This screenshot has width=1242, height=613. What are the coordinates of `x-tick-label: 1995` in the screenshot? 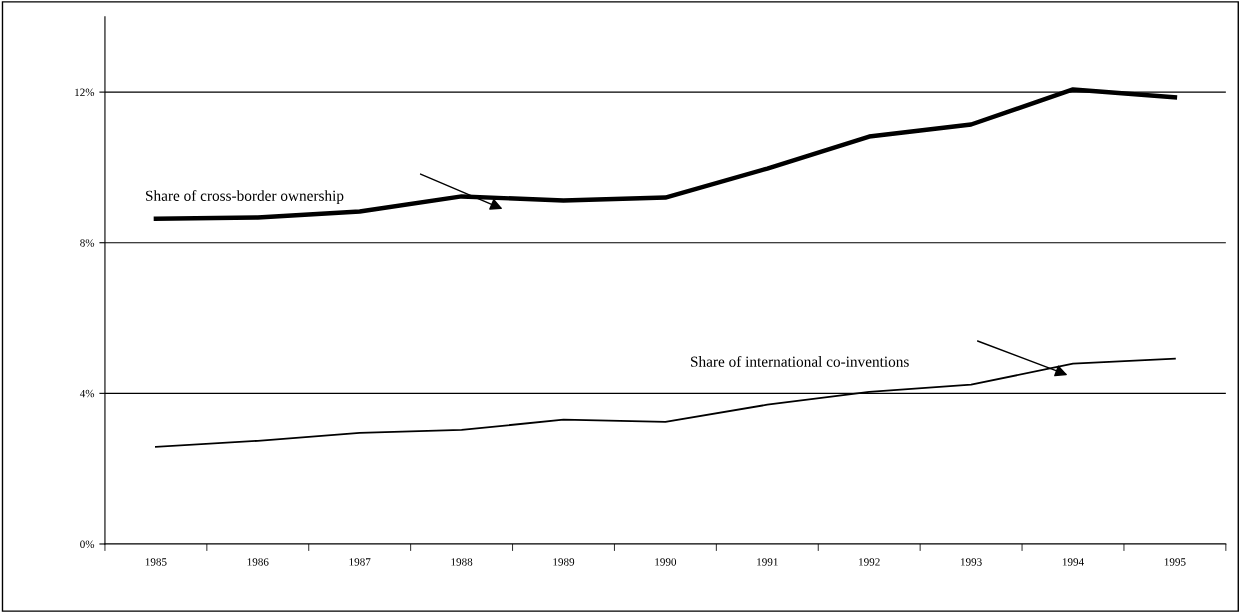 It's located at (1175, 562).